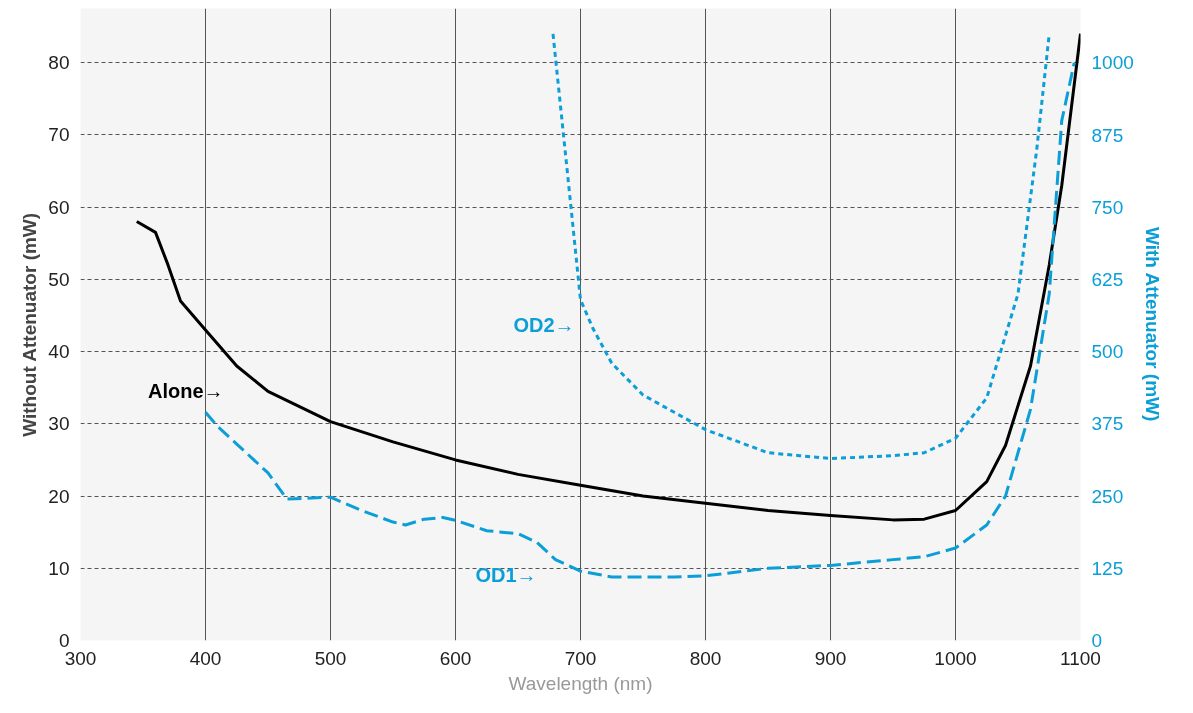 Image resolution: width=1193 pixels, height=713 pixels. Describe the element at coordinates (1107, 568) in the screenshot. I see `y2-tick-label: 125` at that location.